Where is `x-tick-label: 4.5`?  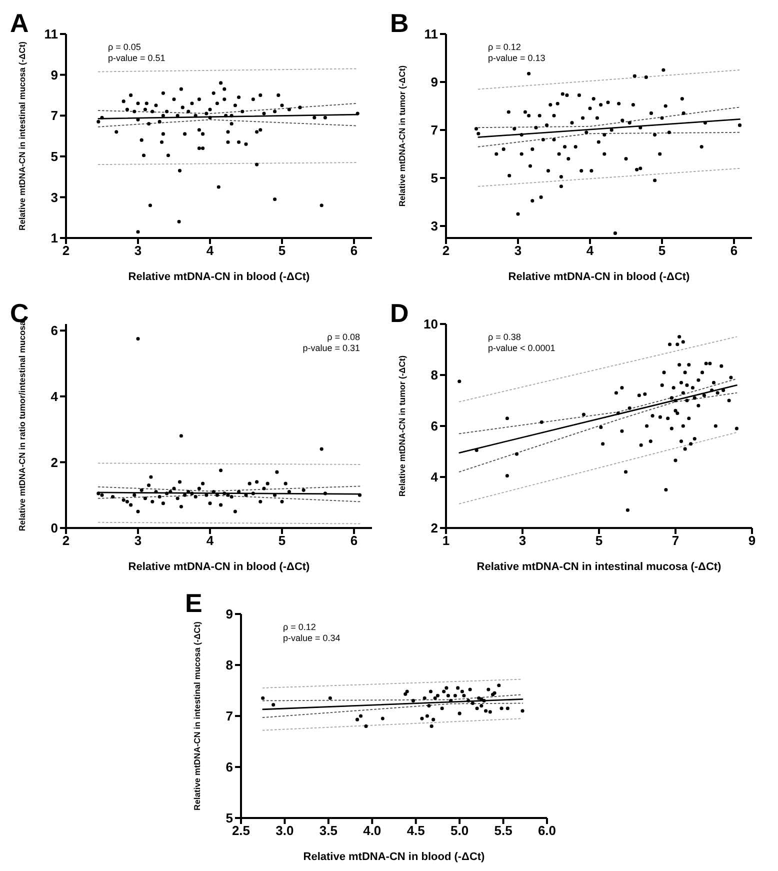
x-tick-label: 4.5 is located at coordinates (415, 830).